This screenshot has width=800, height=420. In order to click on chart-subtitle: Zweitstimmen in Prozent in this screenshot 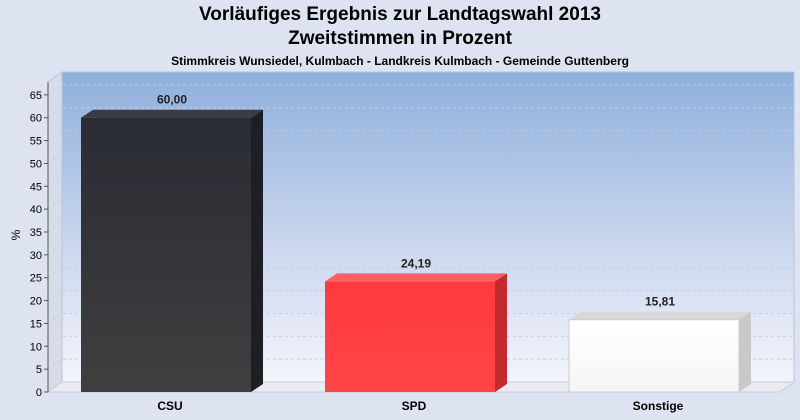, I will do `click(400, 38)`.